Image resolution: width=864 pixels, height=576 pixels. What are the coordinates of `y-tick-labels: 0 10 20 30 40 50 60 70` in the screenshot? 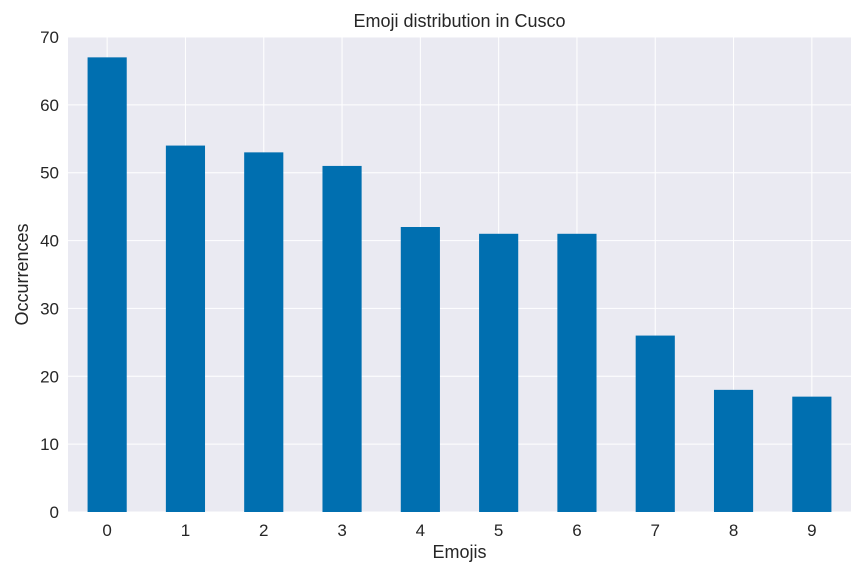 It's located at (49, 275).